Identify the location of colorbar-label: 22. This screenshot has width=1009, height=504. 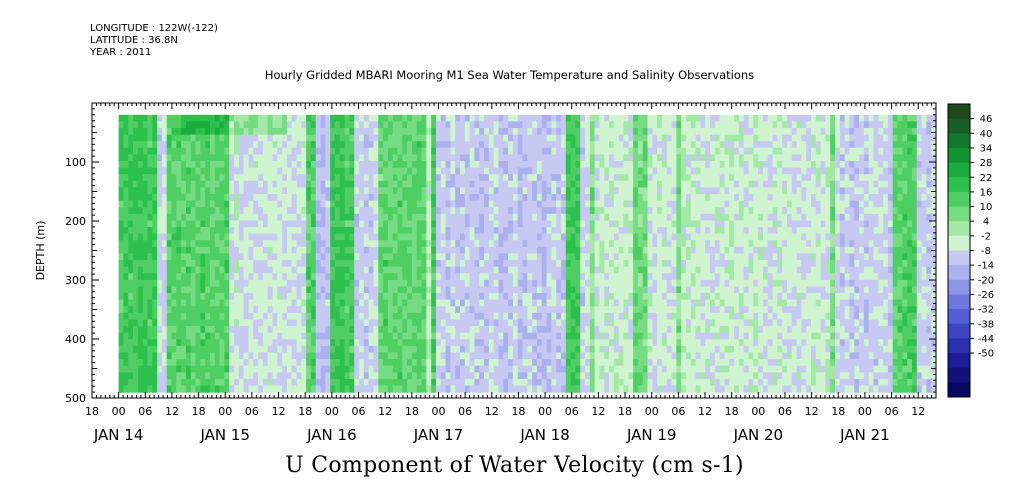
(986, 178).